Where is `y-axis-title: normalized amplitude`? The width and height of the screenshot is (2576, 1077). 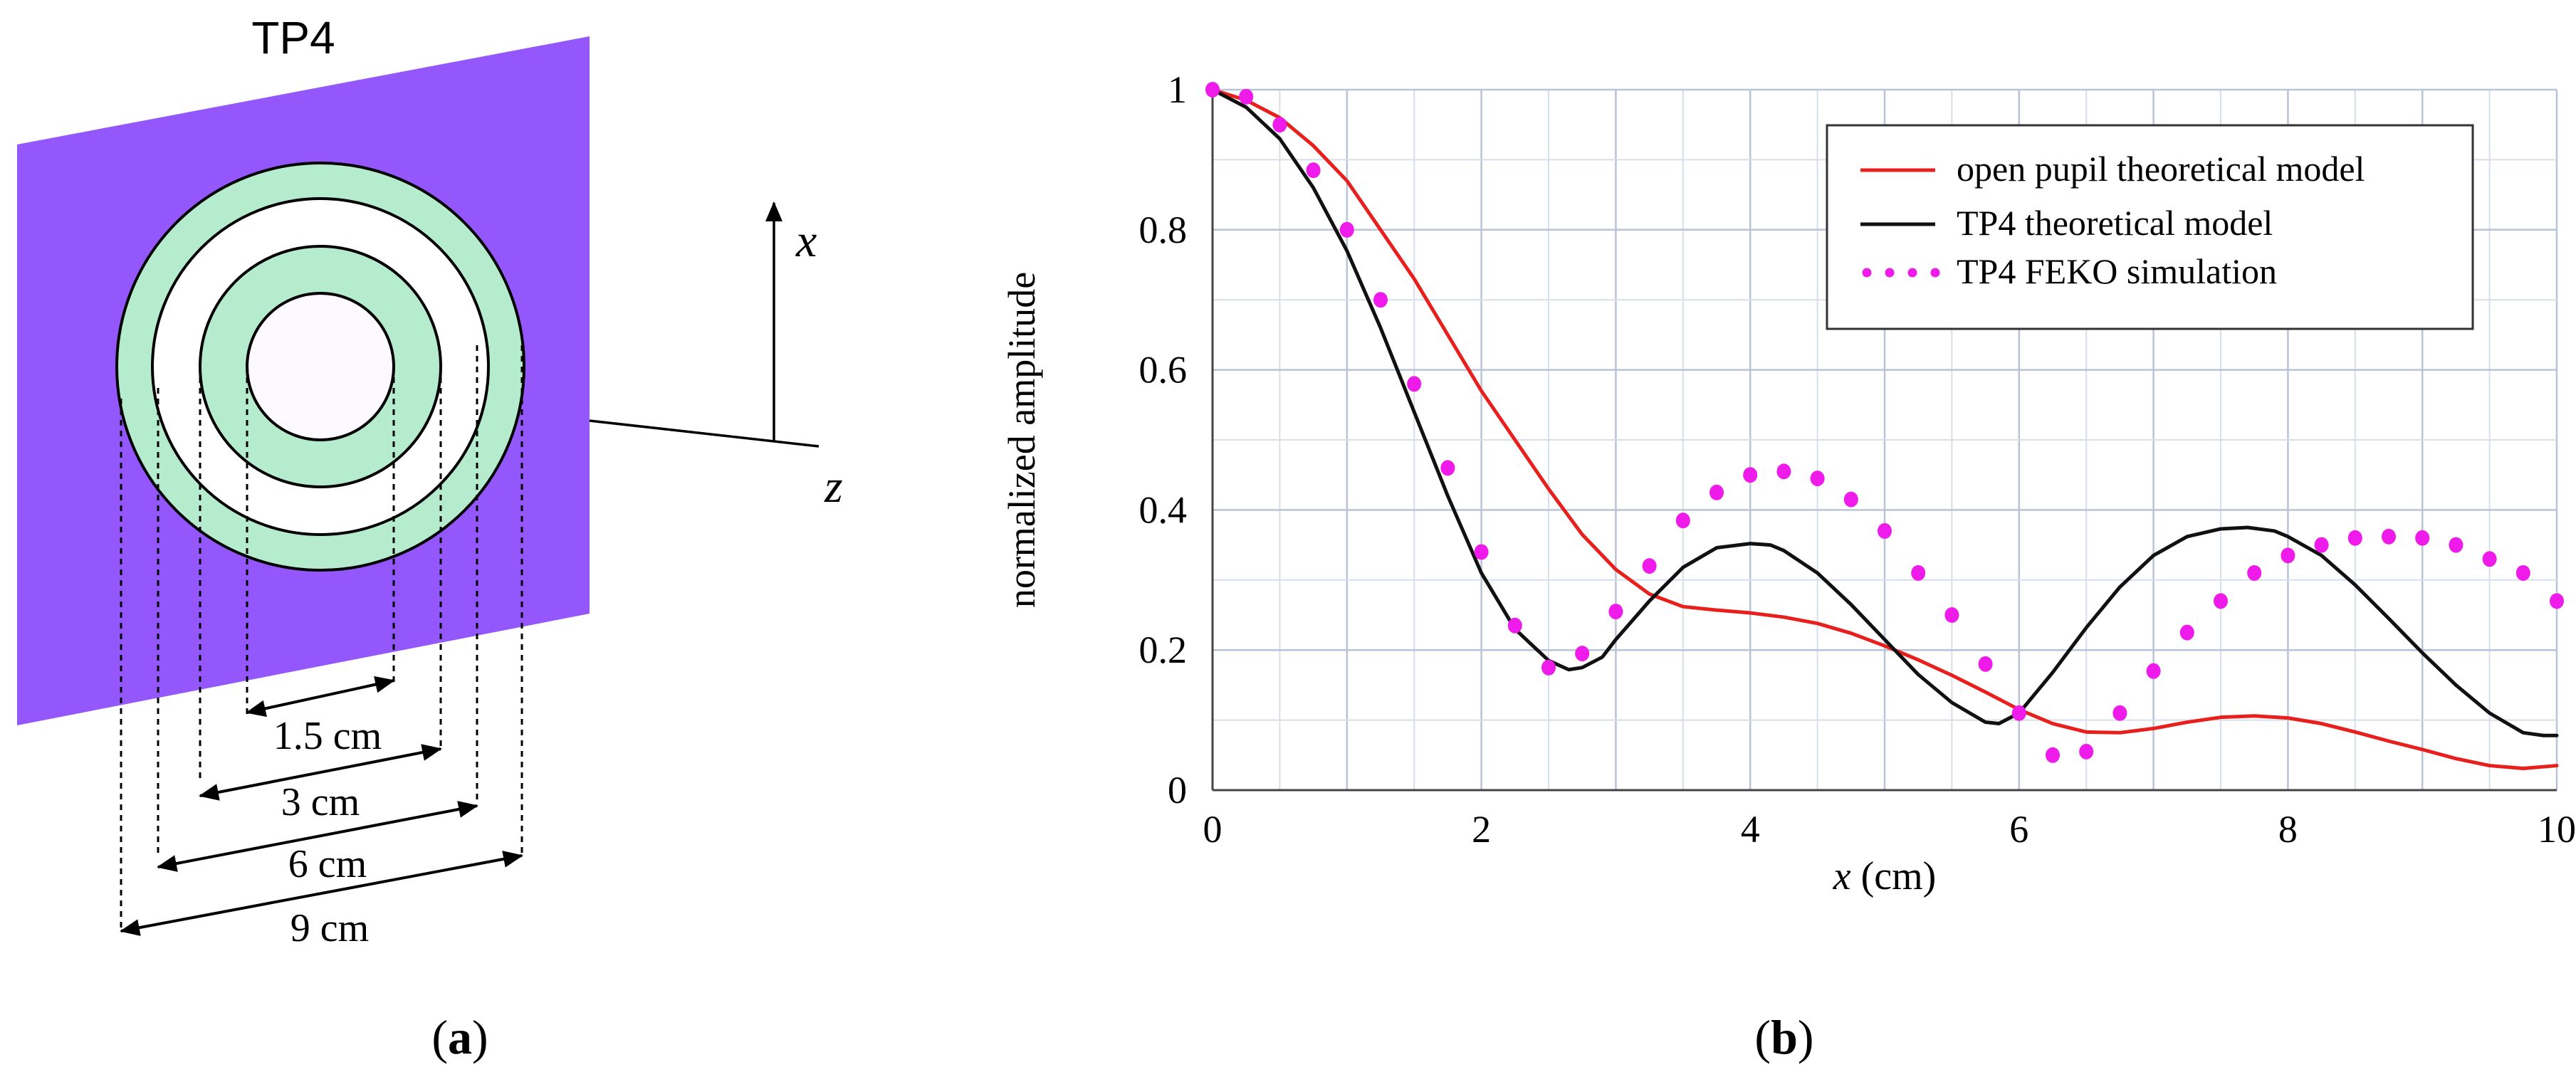
y-axis-title: normalized amplitude is located at coordinates (1021, 440).